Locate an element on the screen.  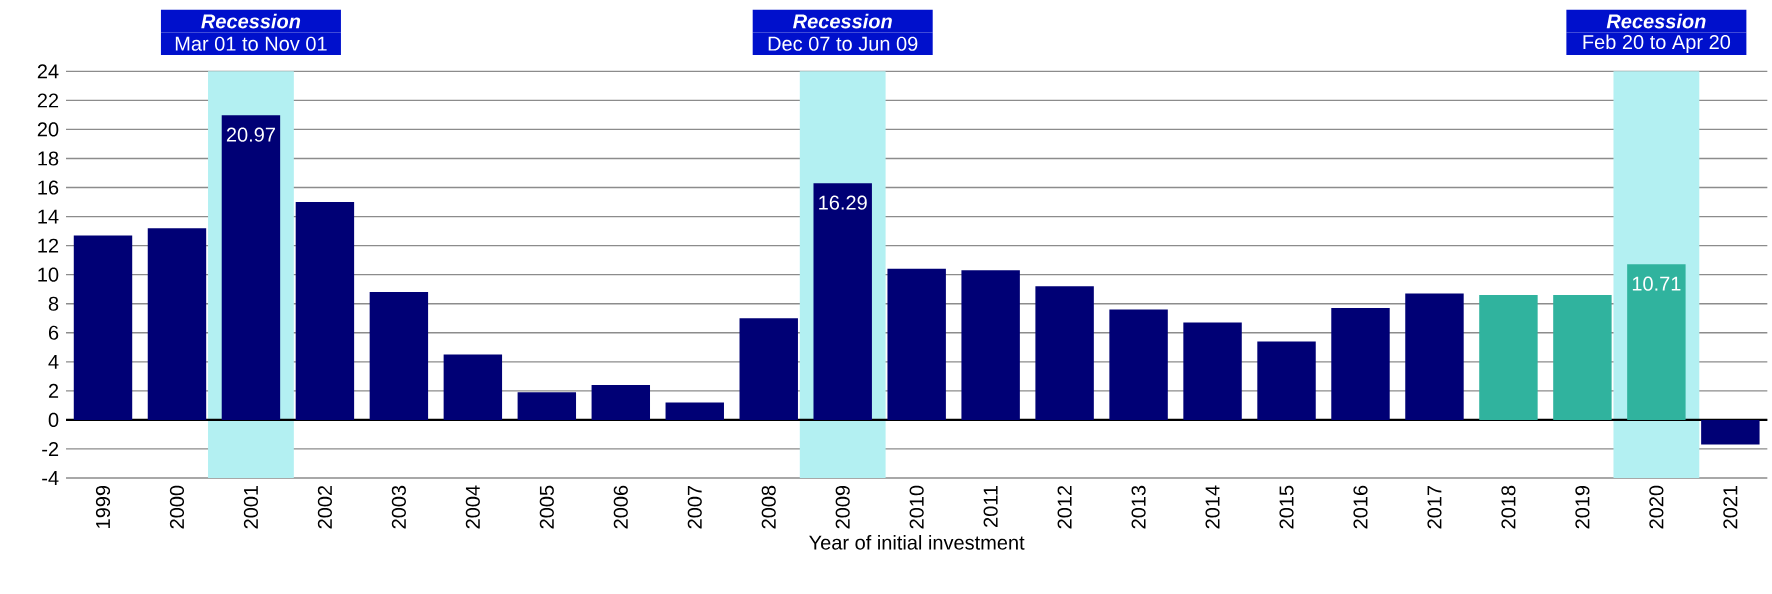
x-tick-label: 2008 is located at coordinates (768, 507).